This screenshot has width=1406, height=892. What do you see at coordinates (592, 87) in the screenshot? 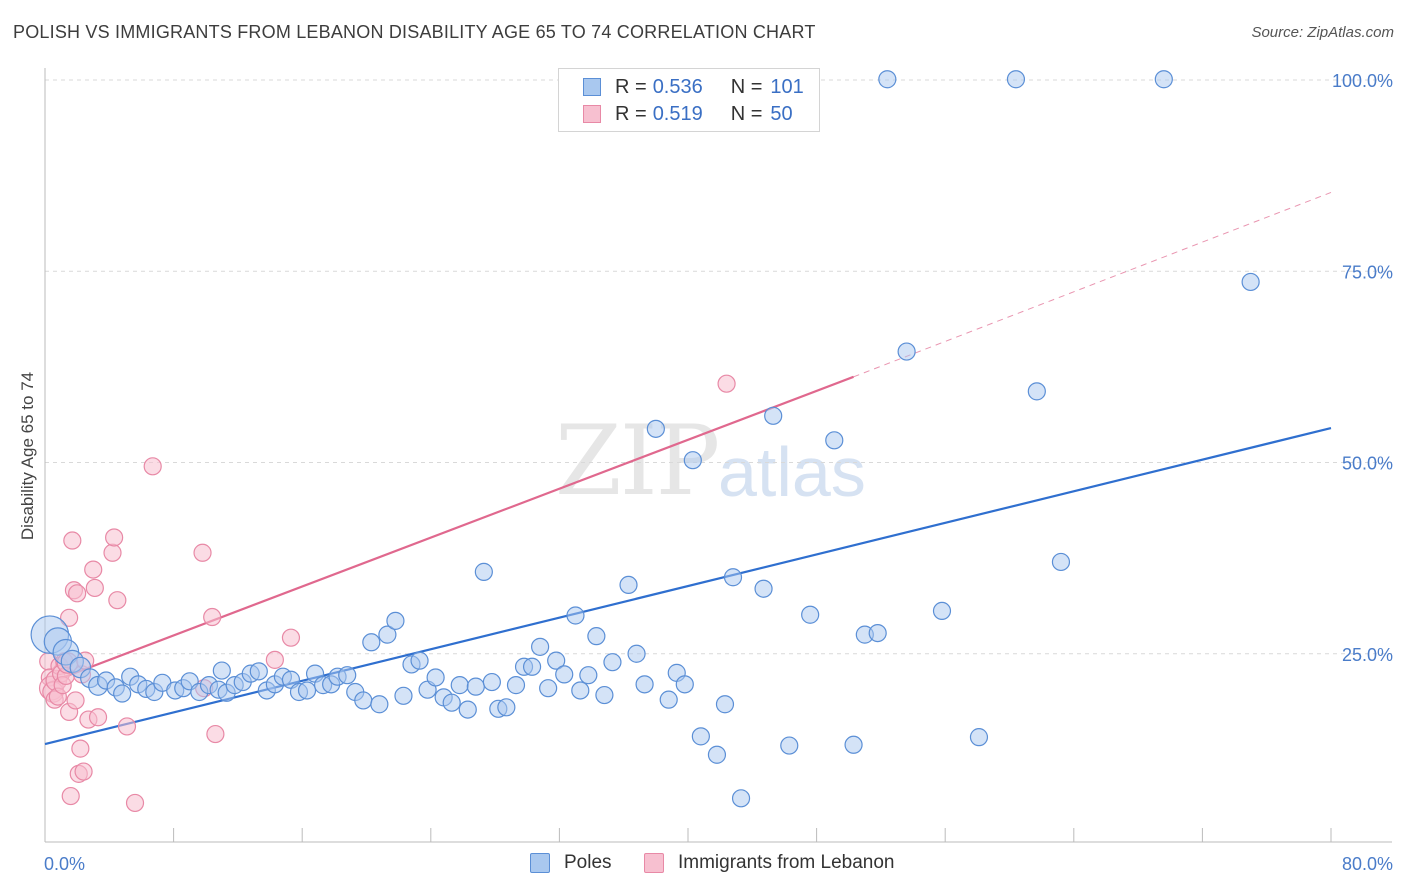
I see `legend-swatch-poles` at bounding box center [592, 87].